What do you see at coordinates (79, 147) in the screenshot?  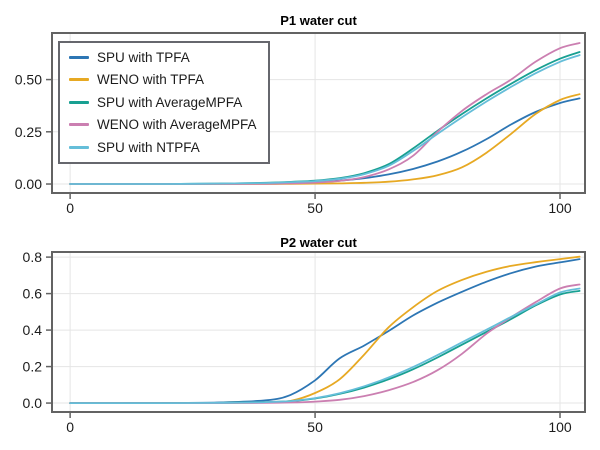 I see `legend-line-spu-ntpfa` at bounding box center [79, 147].